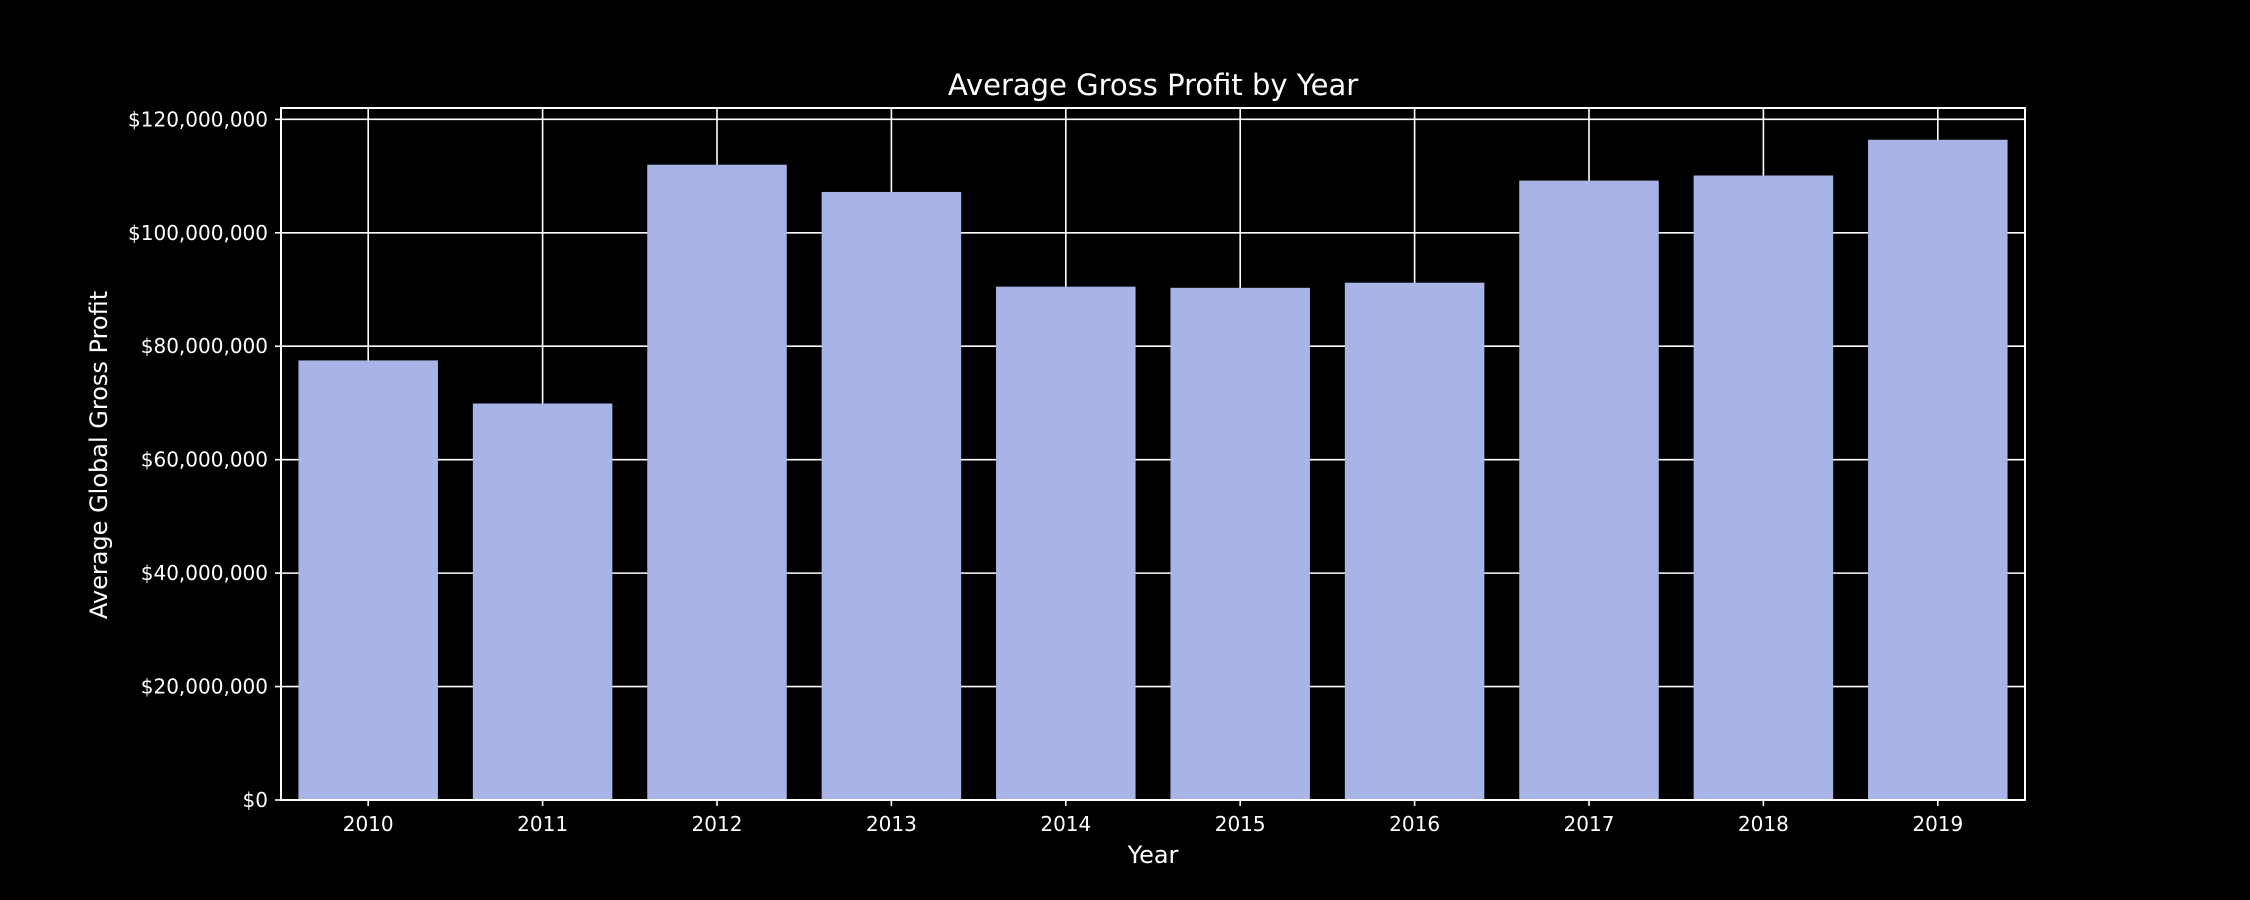  Describe the element at coordinates (542, 601) in the screenshot. I see `bar-2011` at that location.